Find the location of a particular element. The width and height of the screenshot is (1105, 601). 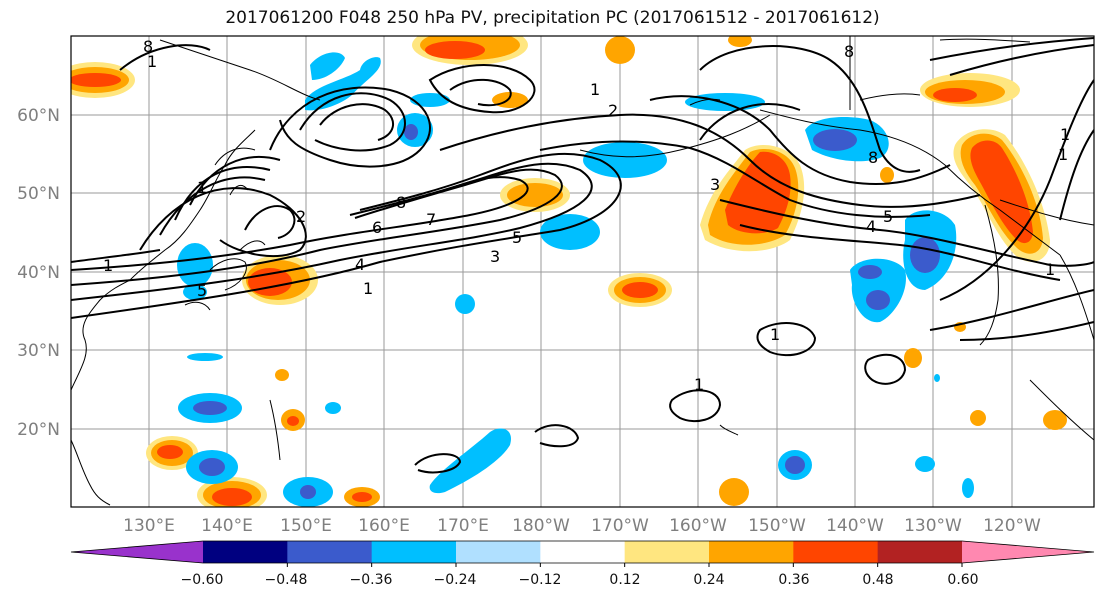

lon-label: 120°W is located at coordinates (1012, 526).